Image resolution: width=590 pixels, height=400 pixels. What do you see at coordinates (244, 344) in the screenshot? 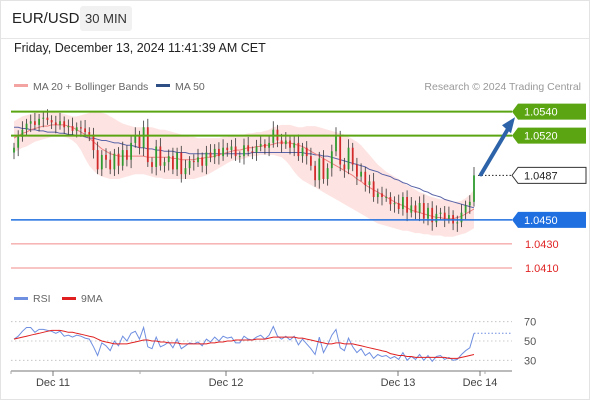
I see `rsi-line` at bounding box center [244, 344].